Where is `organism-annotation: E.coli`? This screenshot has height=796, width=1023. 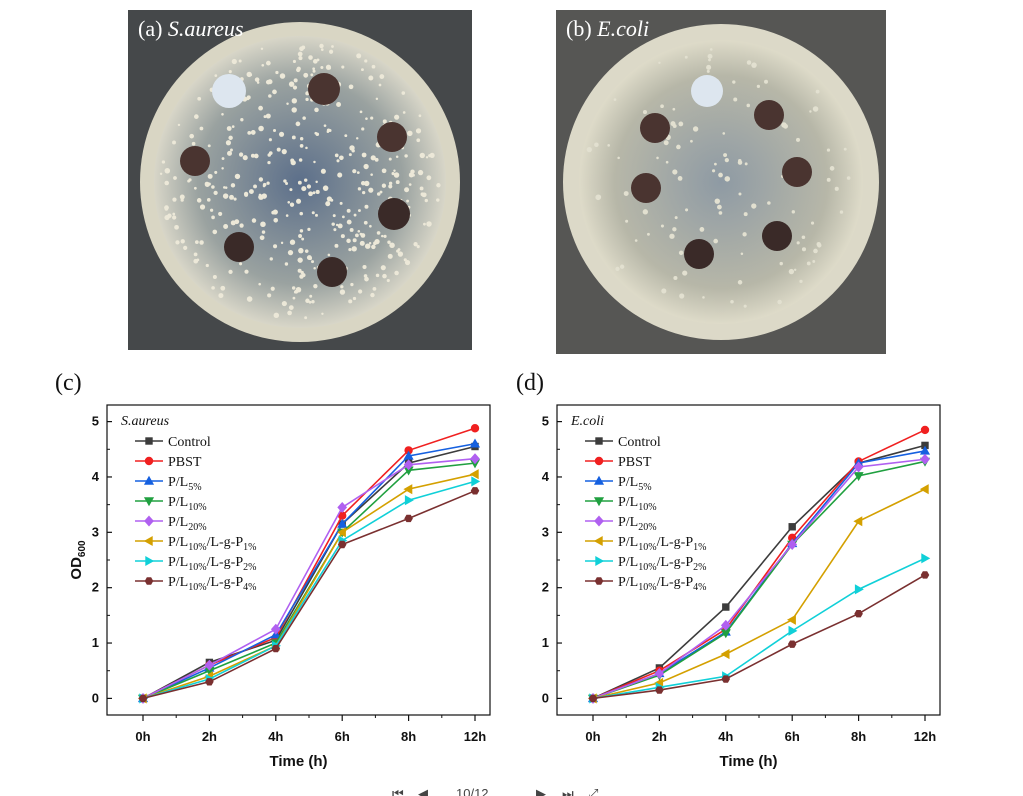
organism-annotation: E.coli is located at coordinates (587, 421).